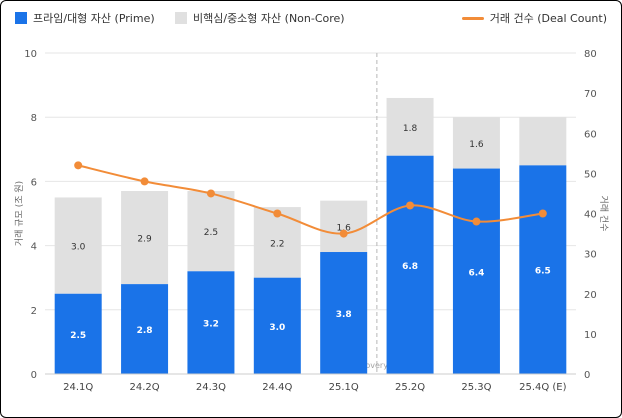 The width and height of the screenshot is (622, 418). Describe the element at coordinates (34, 375) in the screenshot. I see `y-tick-left-0: 0` at that location.